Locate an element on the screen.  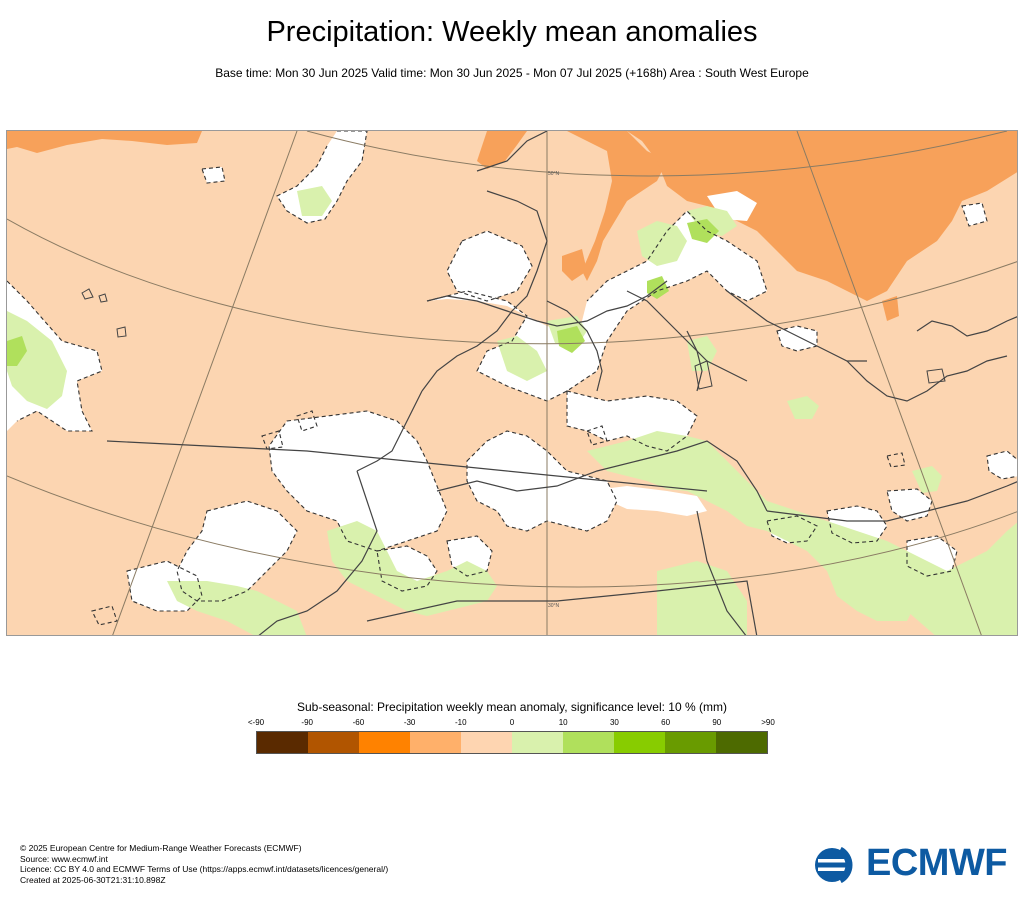
legend-colorbar is located at coordinates (512, 742).